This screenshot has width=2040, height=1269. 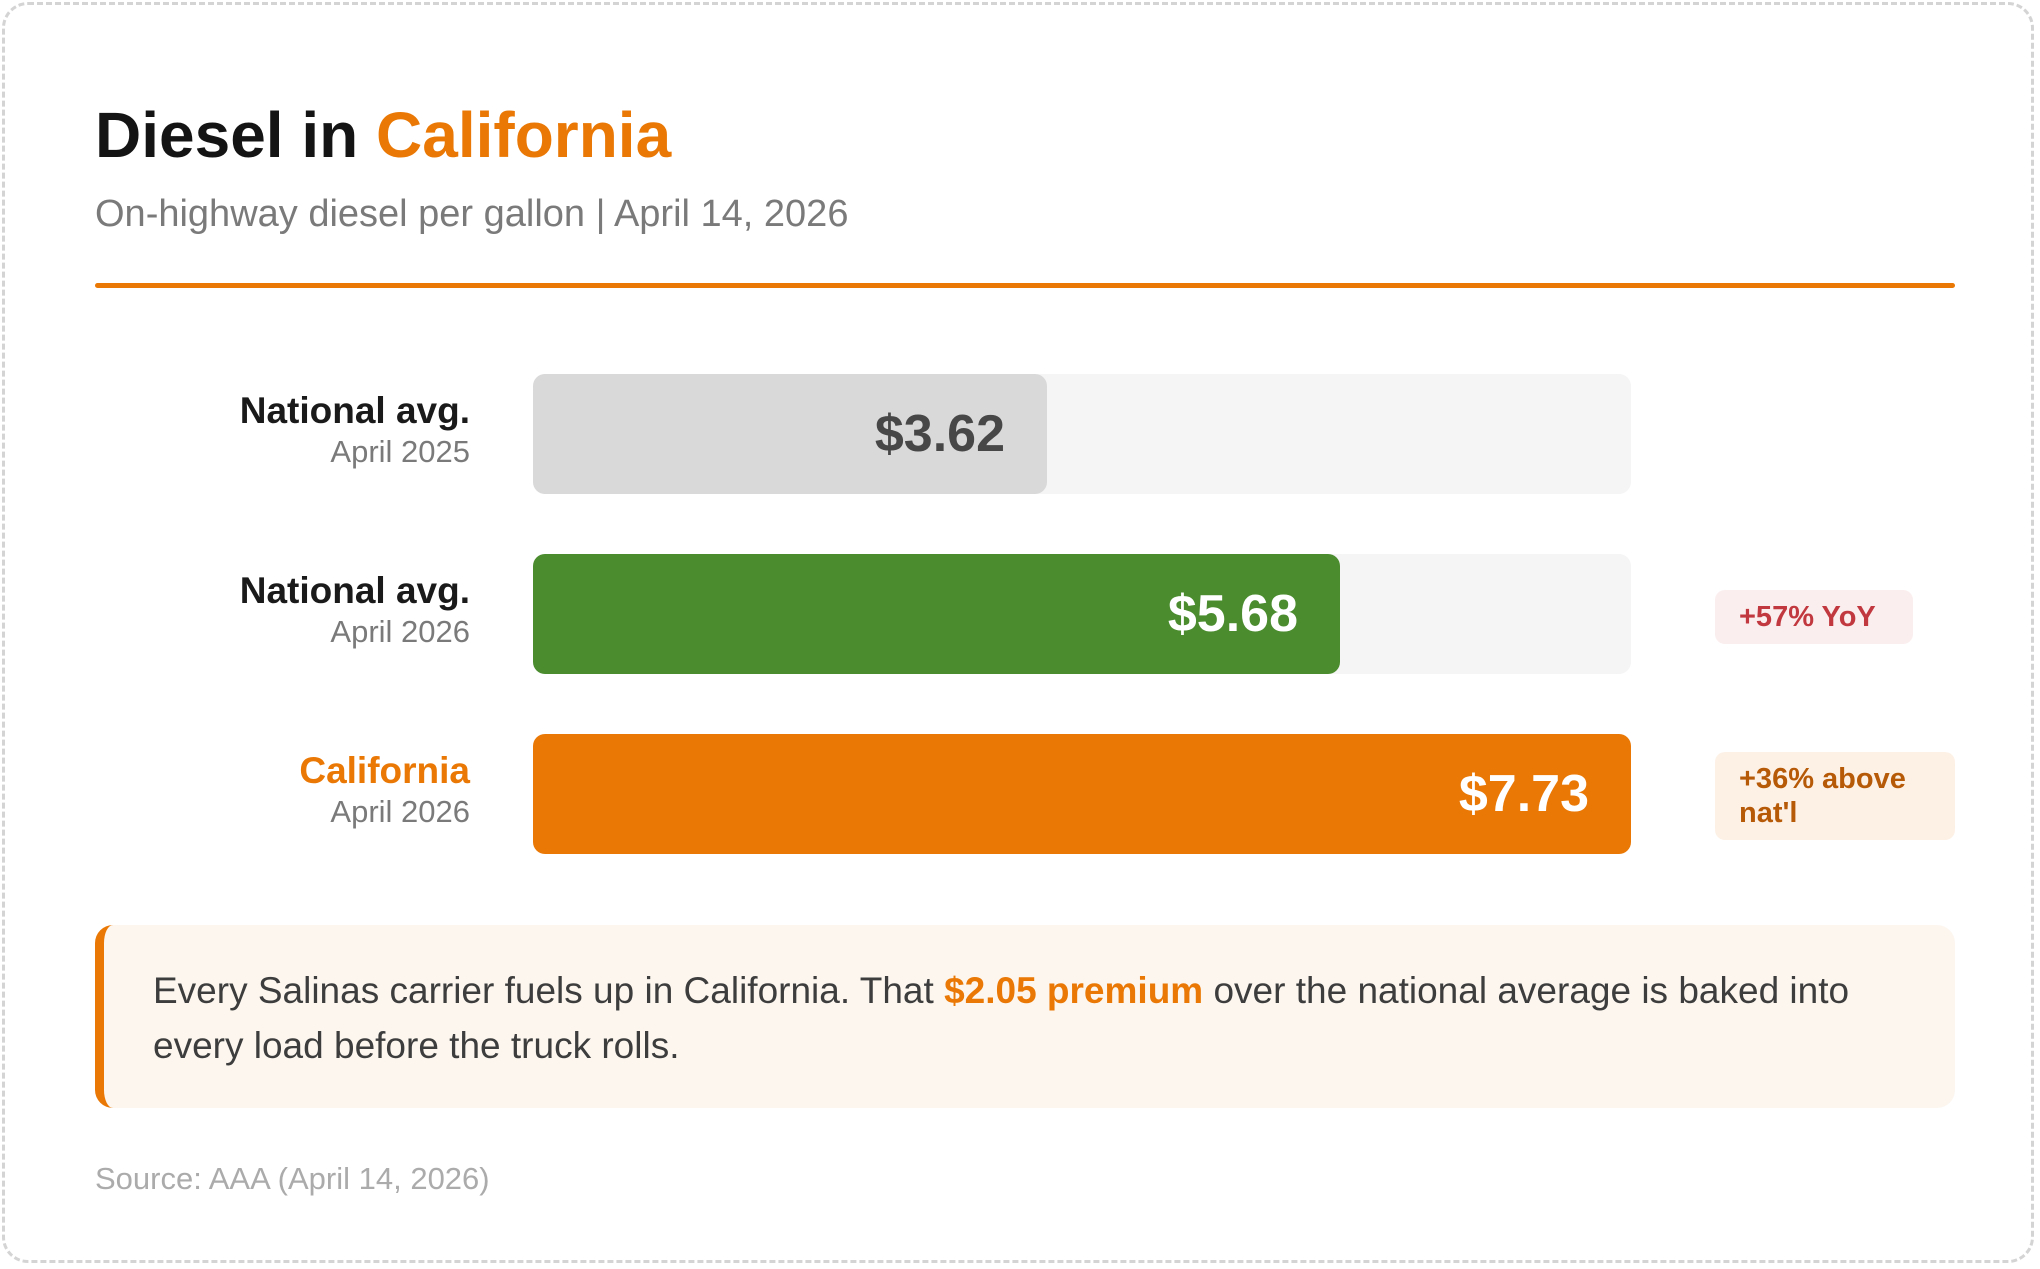 I want to click on chart-title: Diesel in California, so click(x=383, y=135).